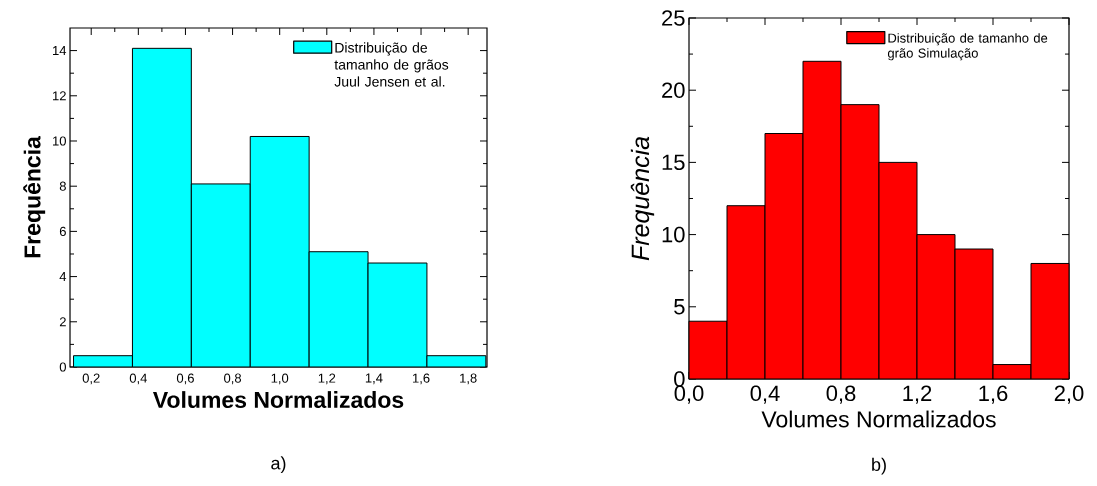 This screenshot has height=486, width=1097. What do you see at coordinates (60, 51) in the screenshot?
I see `y-tick-label: 14` at bounding box center [60, 51].